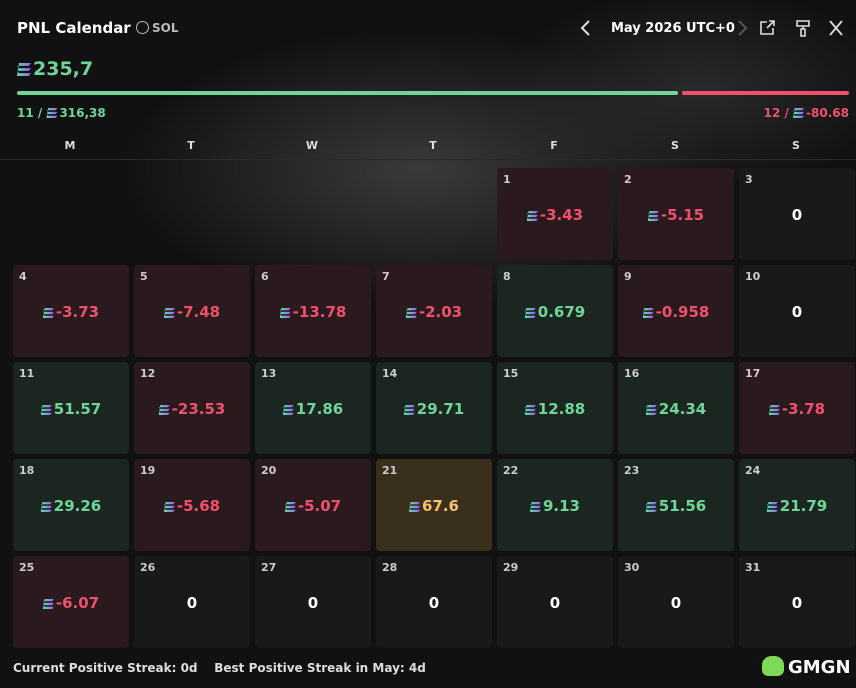 This screenshot has width=856, height=688. What do you see at coordinates (269, 470) in the screenshot?
I see `day-number: 20` at bounding box center [269, 470].